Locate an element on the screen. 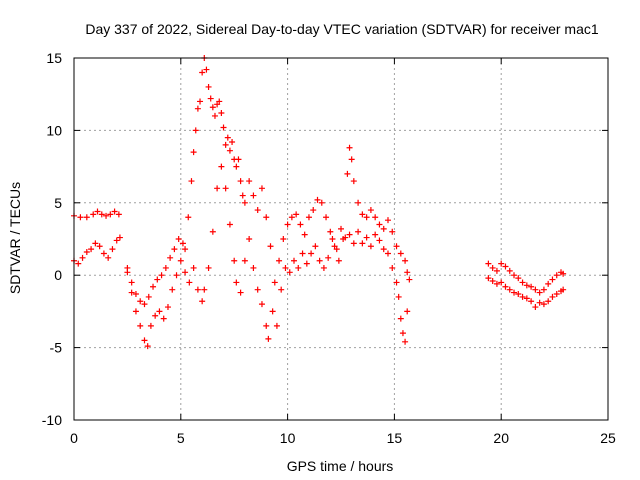 This screenshot has height=480, width=640. x-axis-label: GPS time / hours is located at coordinates (340, 466).